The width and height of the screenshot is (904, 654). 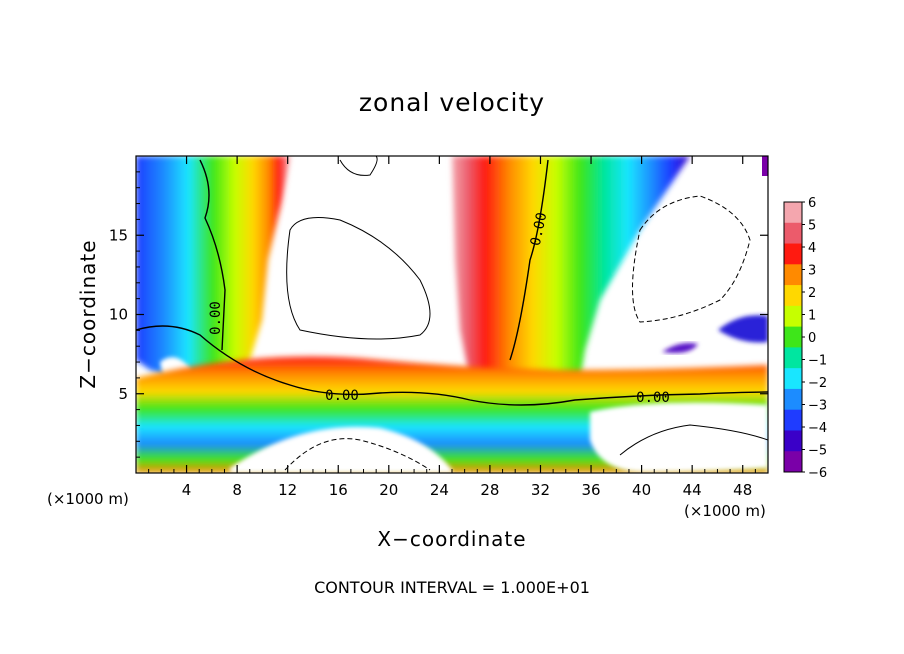 What do you see at coordinates (812, 293) in the screenshot?
I see `colorbar-label: 2` at bounding box center [812, 293].